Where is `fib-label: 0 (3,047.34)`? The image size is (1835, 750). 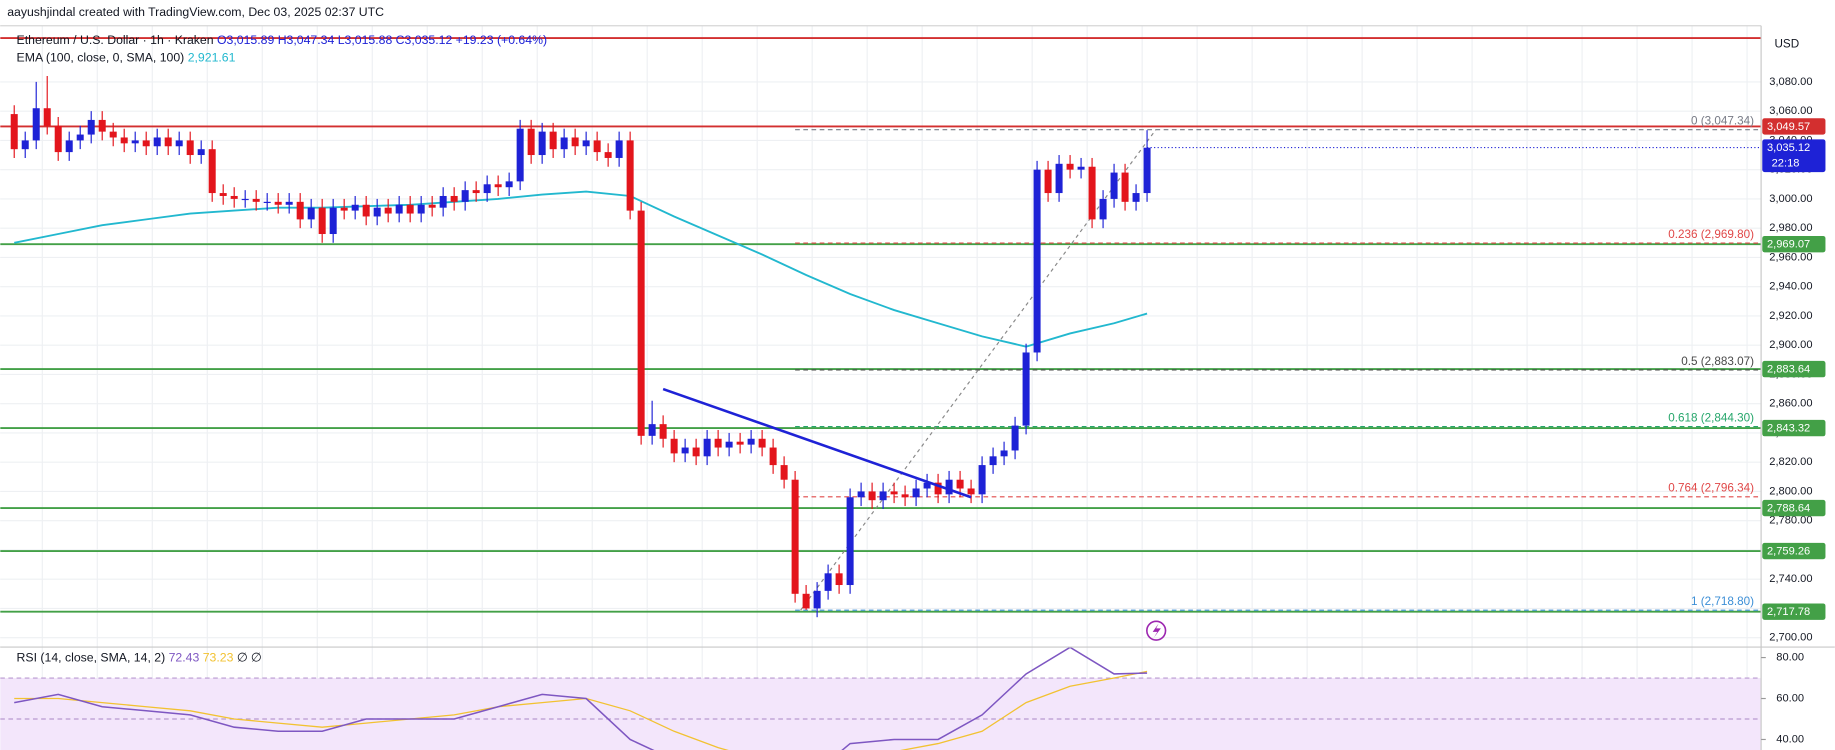
fib-label: 0 (3,047.34) is located at coordinates (1722, 121).